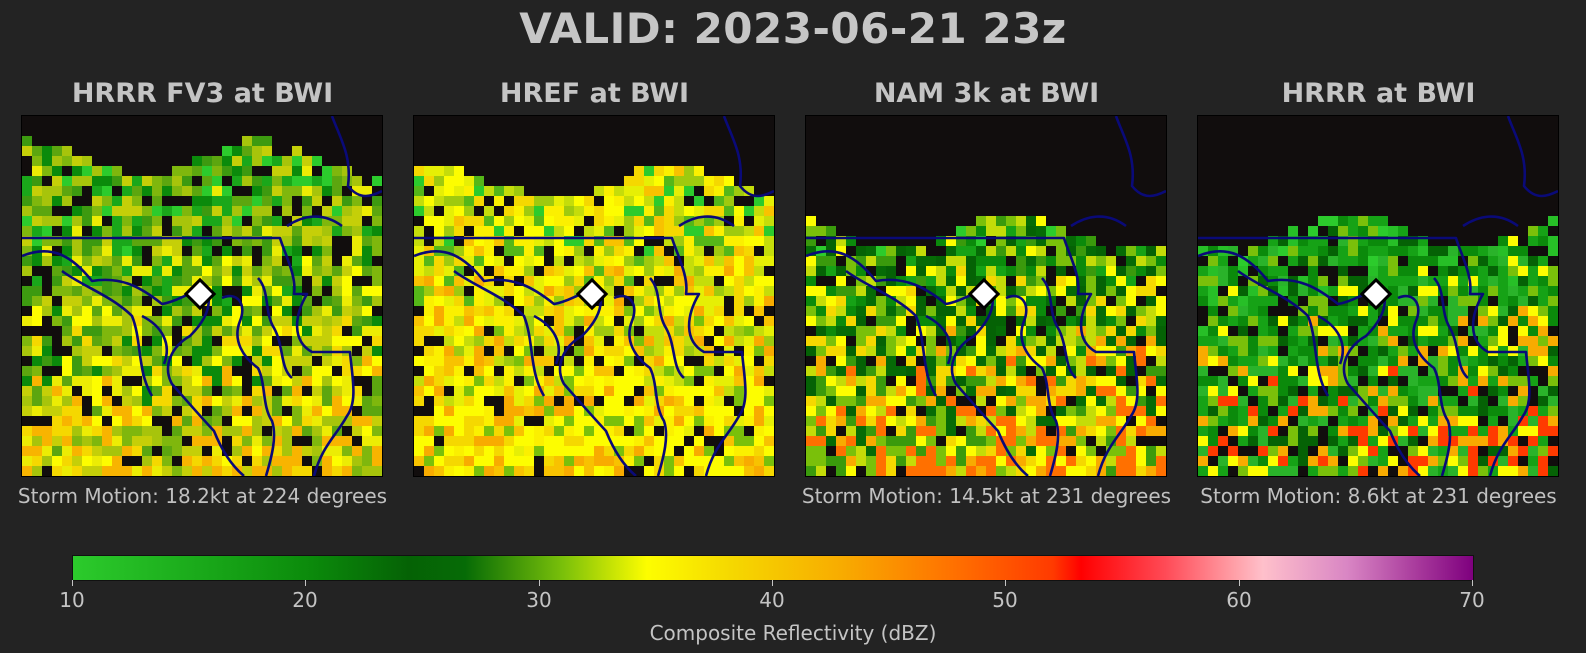  Describe the element at coordinates (793, 28) in the screenshot. I see `valid-time-title: VALID: 2023-06-21 23z` at that location.